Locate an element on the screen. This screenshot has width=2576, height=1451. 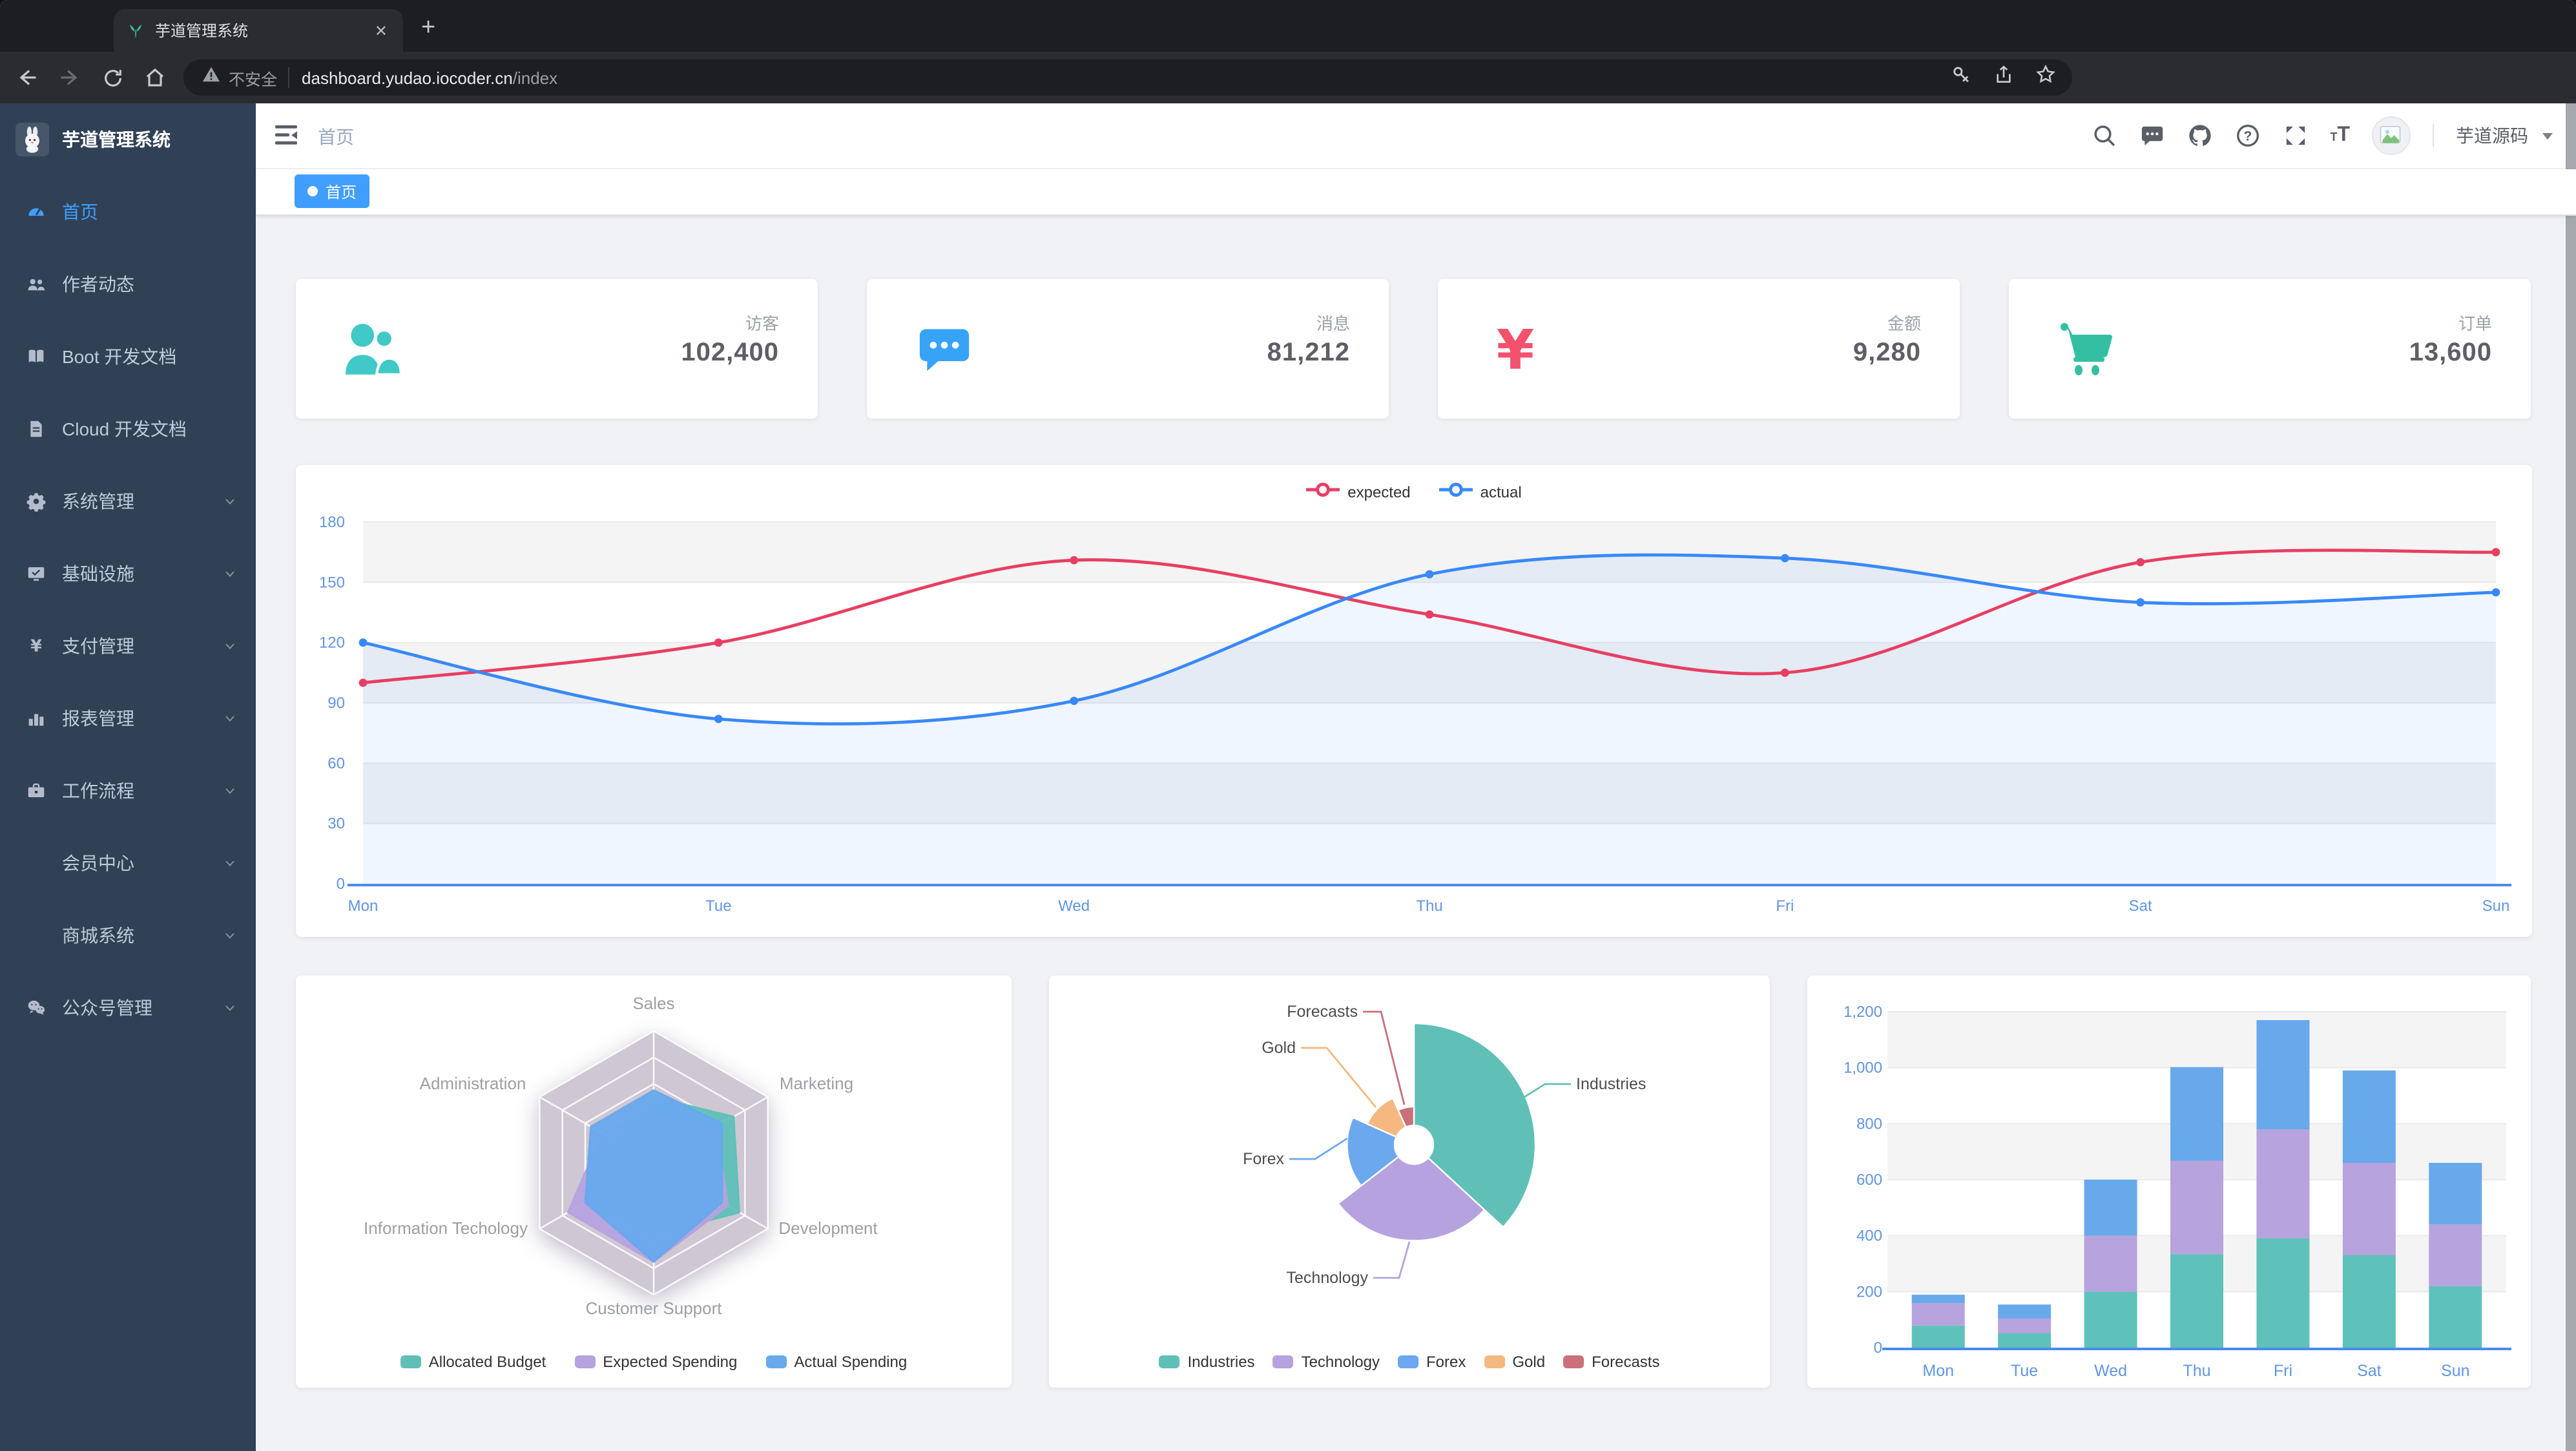
chat-icon is located at coordinates (2152, 136).